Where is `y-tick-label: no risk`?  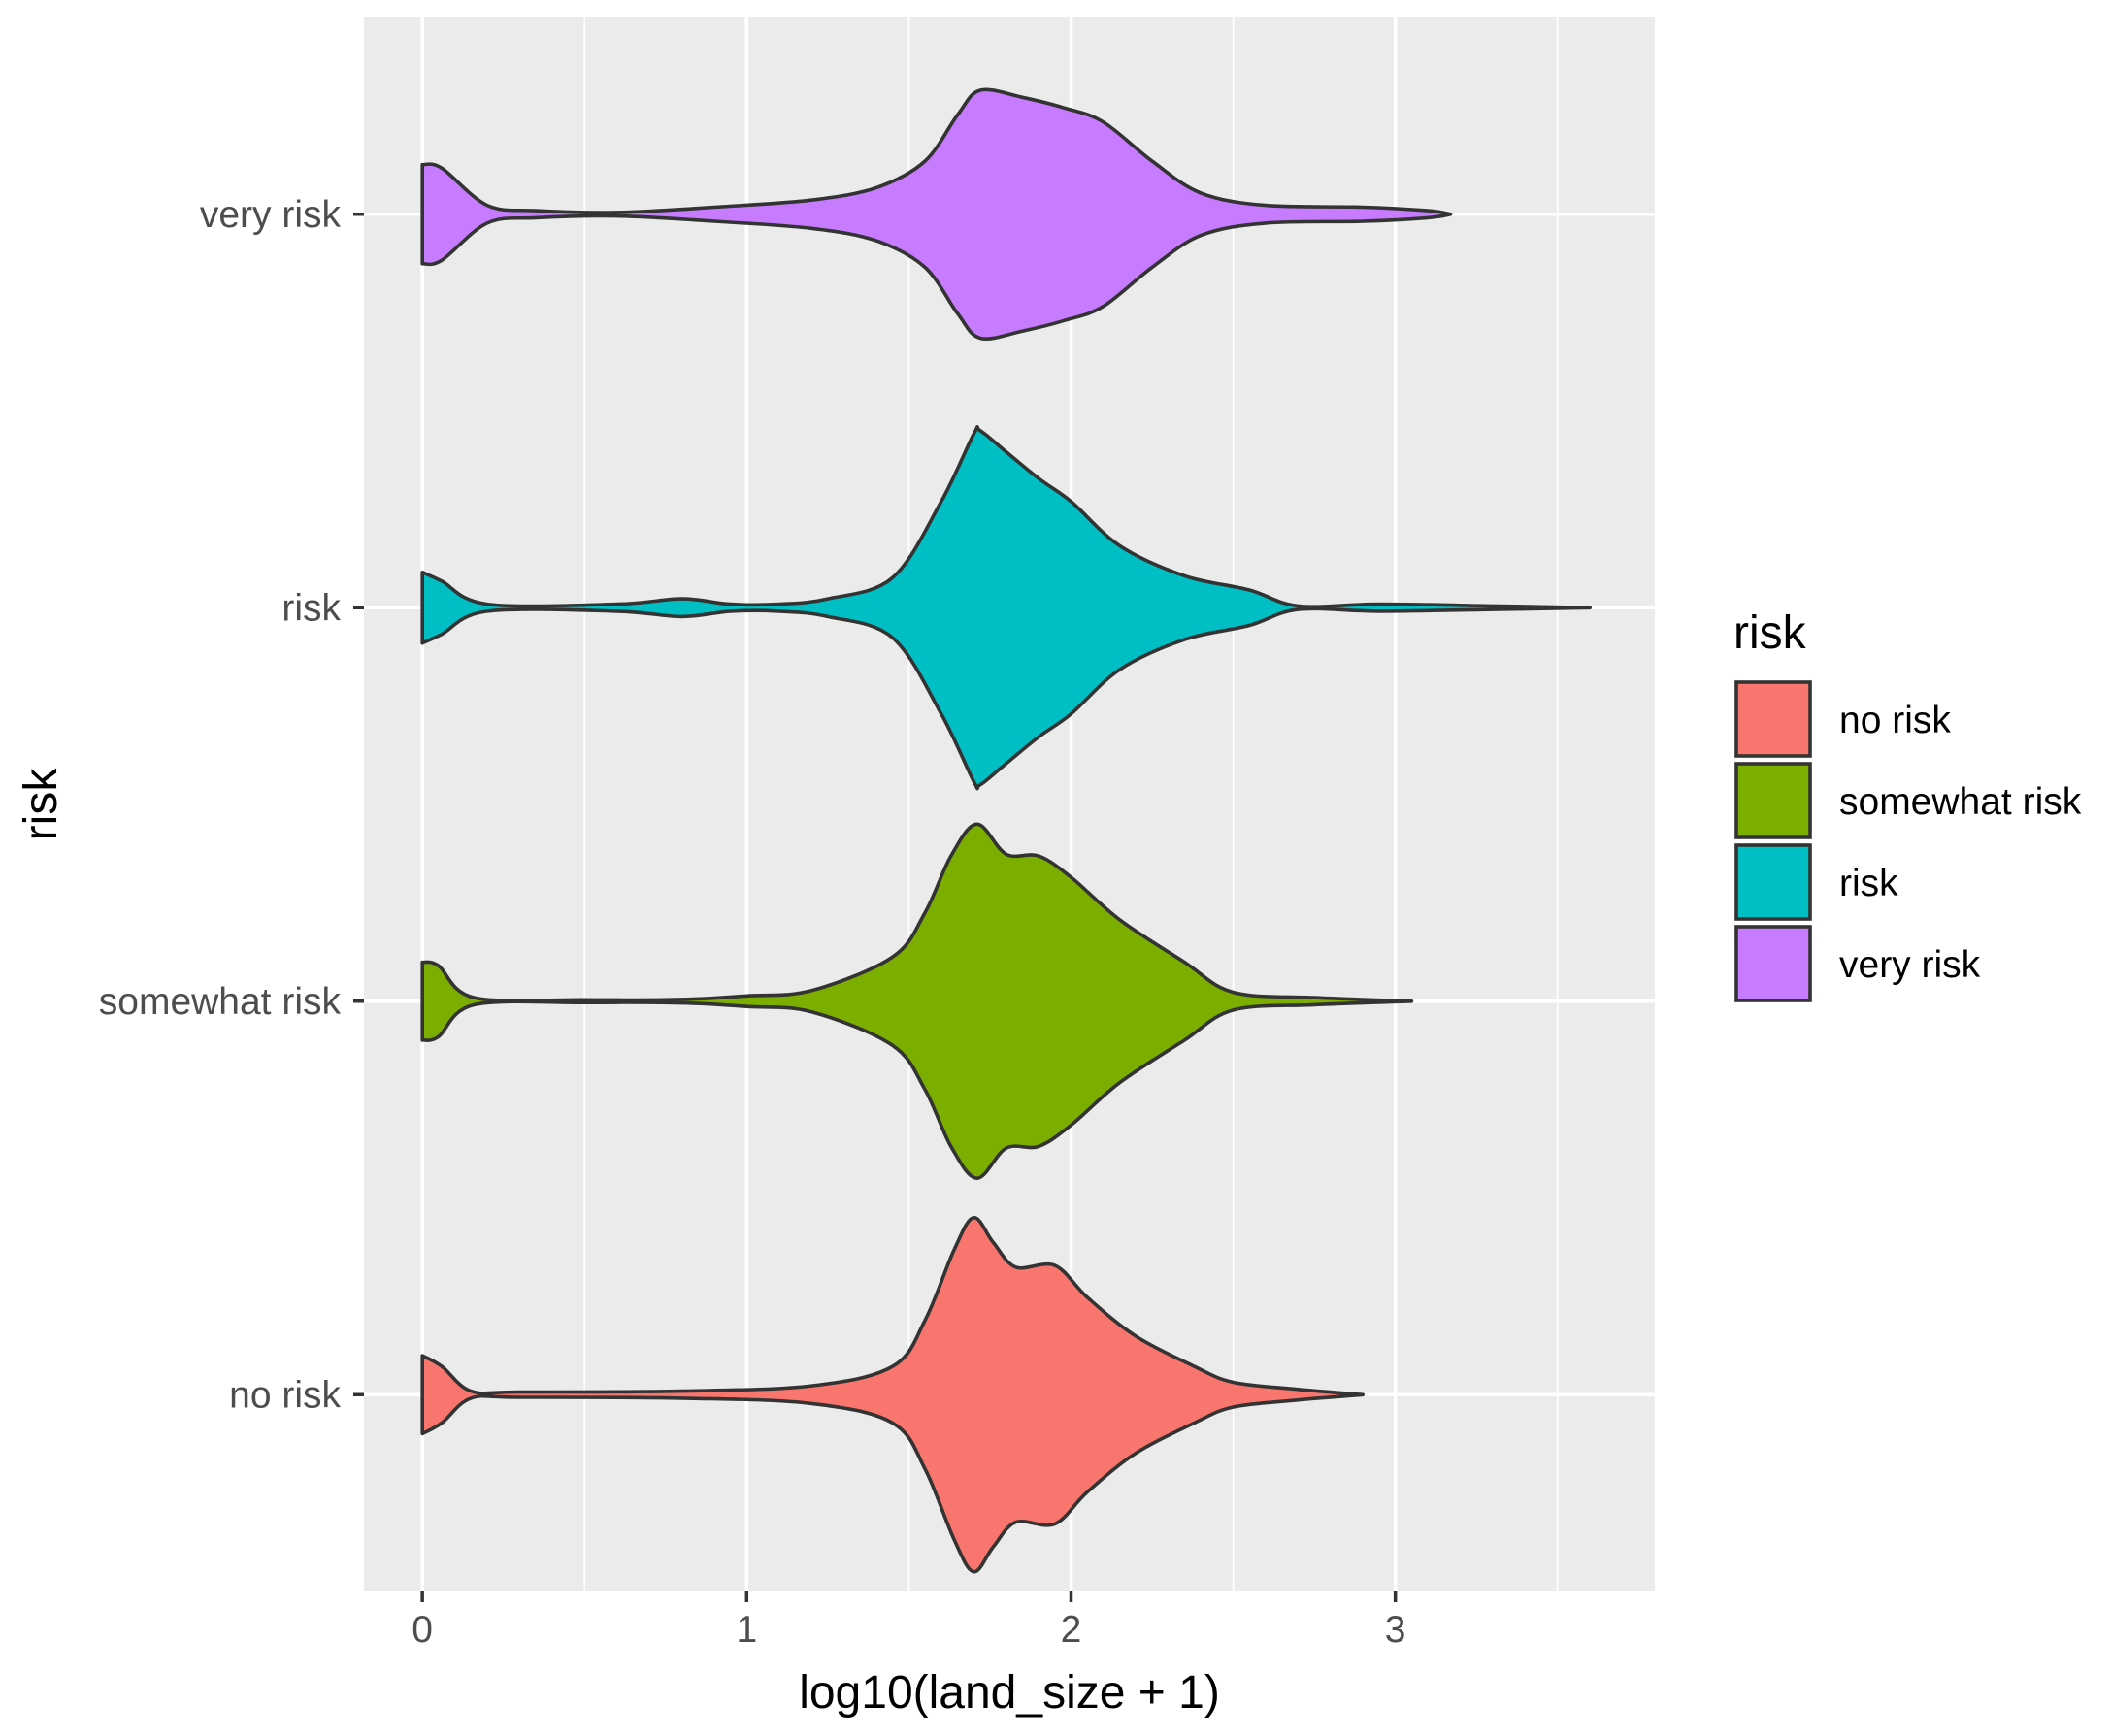
y-tick-label: no risk is located at coordinates (285, 1395).